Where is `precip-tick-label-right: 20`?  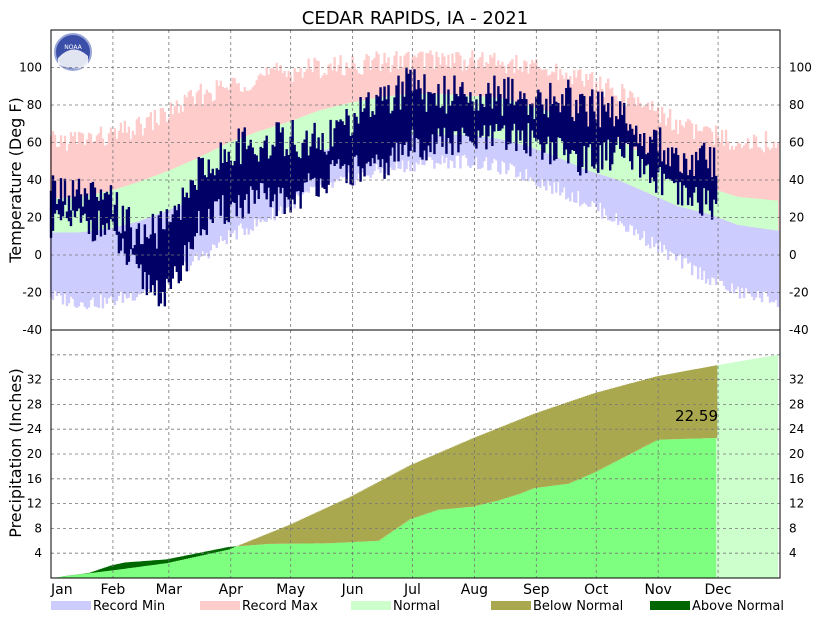 precip-tick-label-right: 20 is located at coordinates (796, 454).